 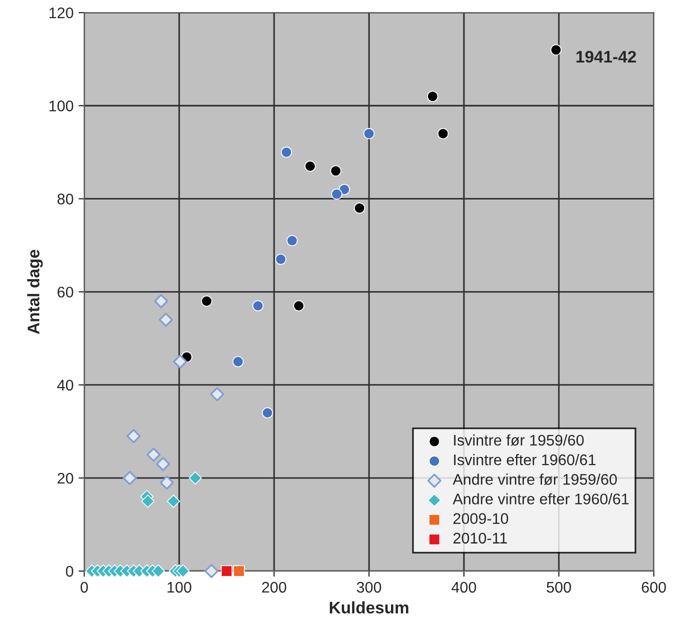 I want to click on x-tick-label: 500, so click(x=559, y=587).